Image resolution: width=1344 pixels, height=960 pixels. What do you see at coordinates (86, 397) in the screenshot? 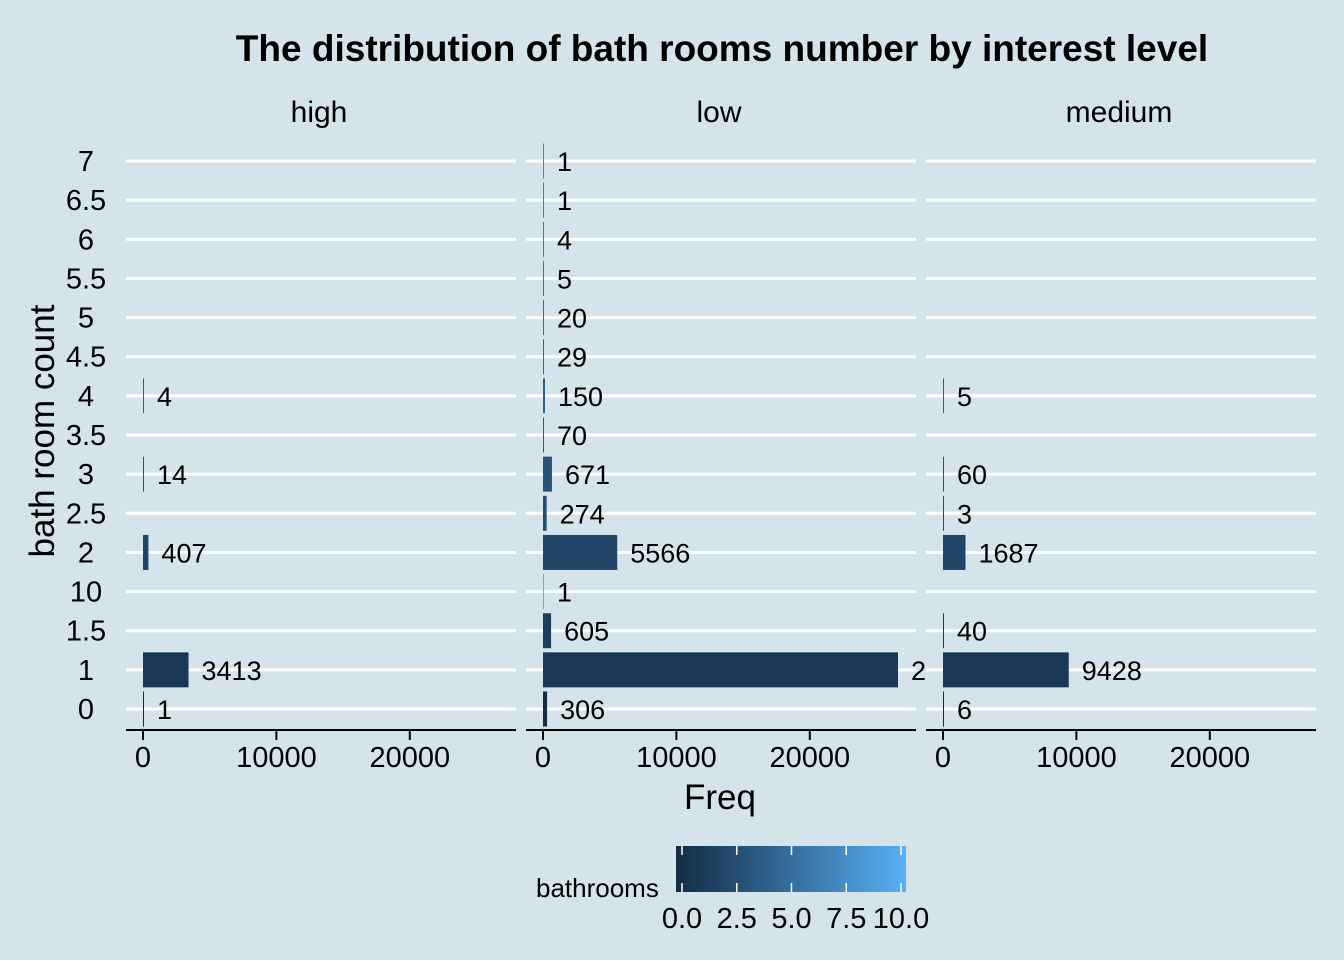
I see `y-tick-label: 4` at bounding box center [86, 397].